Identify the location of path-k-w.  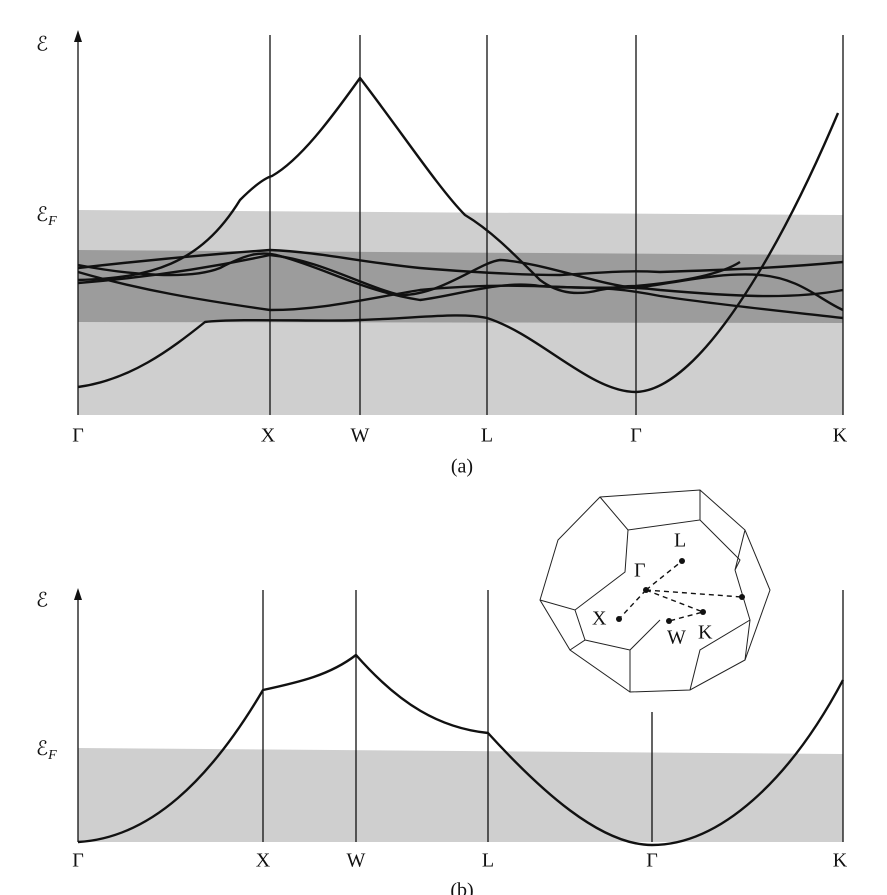
(675, 605).